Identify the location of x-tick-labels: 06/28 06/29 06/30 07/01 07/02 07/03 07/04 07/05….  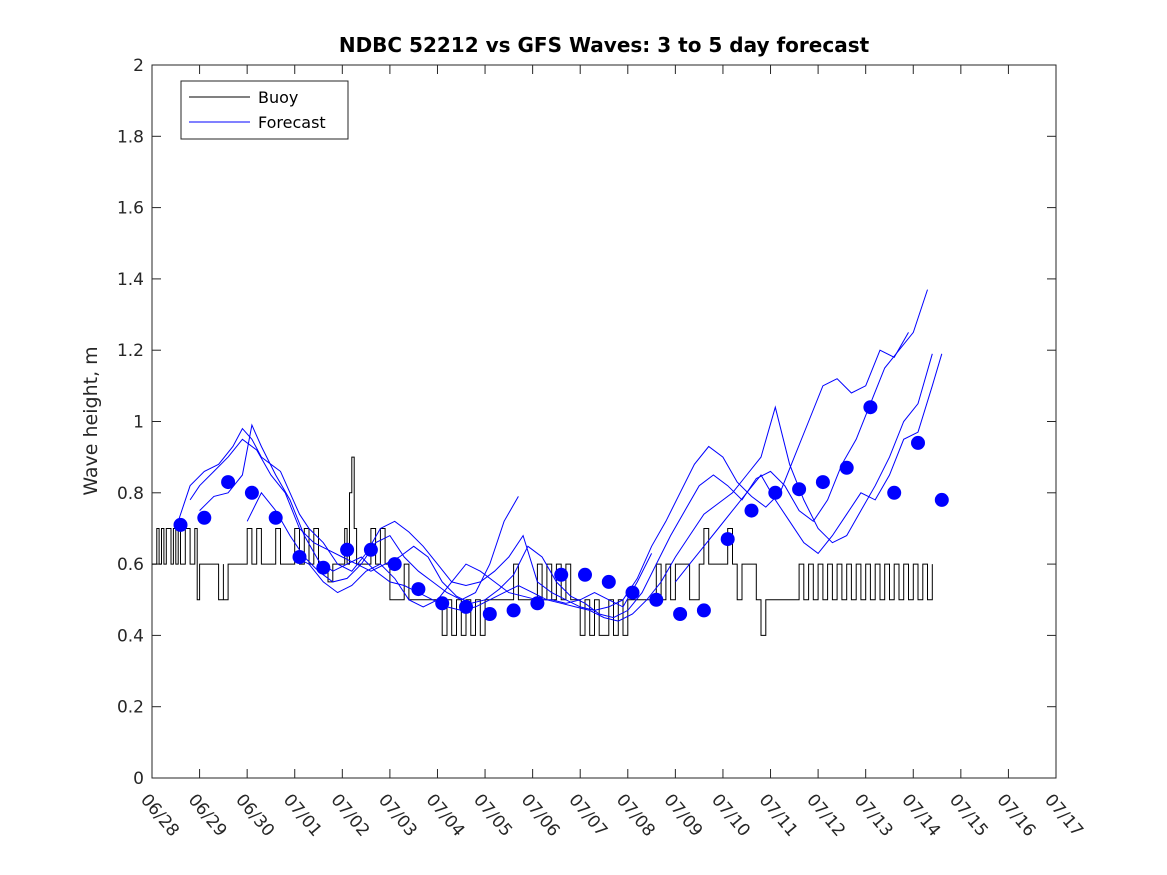
(611, 815).